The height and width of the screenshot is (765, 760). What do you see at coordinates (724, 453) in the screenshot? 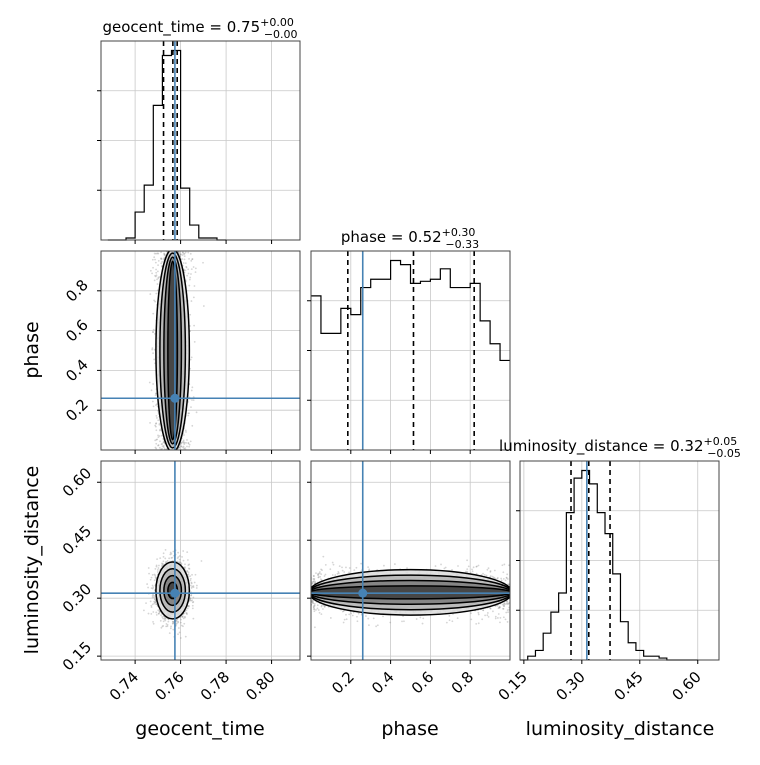
I see `title-sub: −0.05` at bounding box center [724, 453].